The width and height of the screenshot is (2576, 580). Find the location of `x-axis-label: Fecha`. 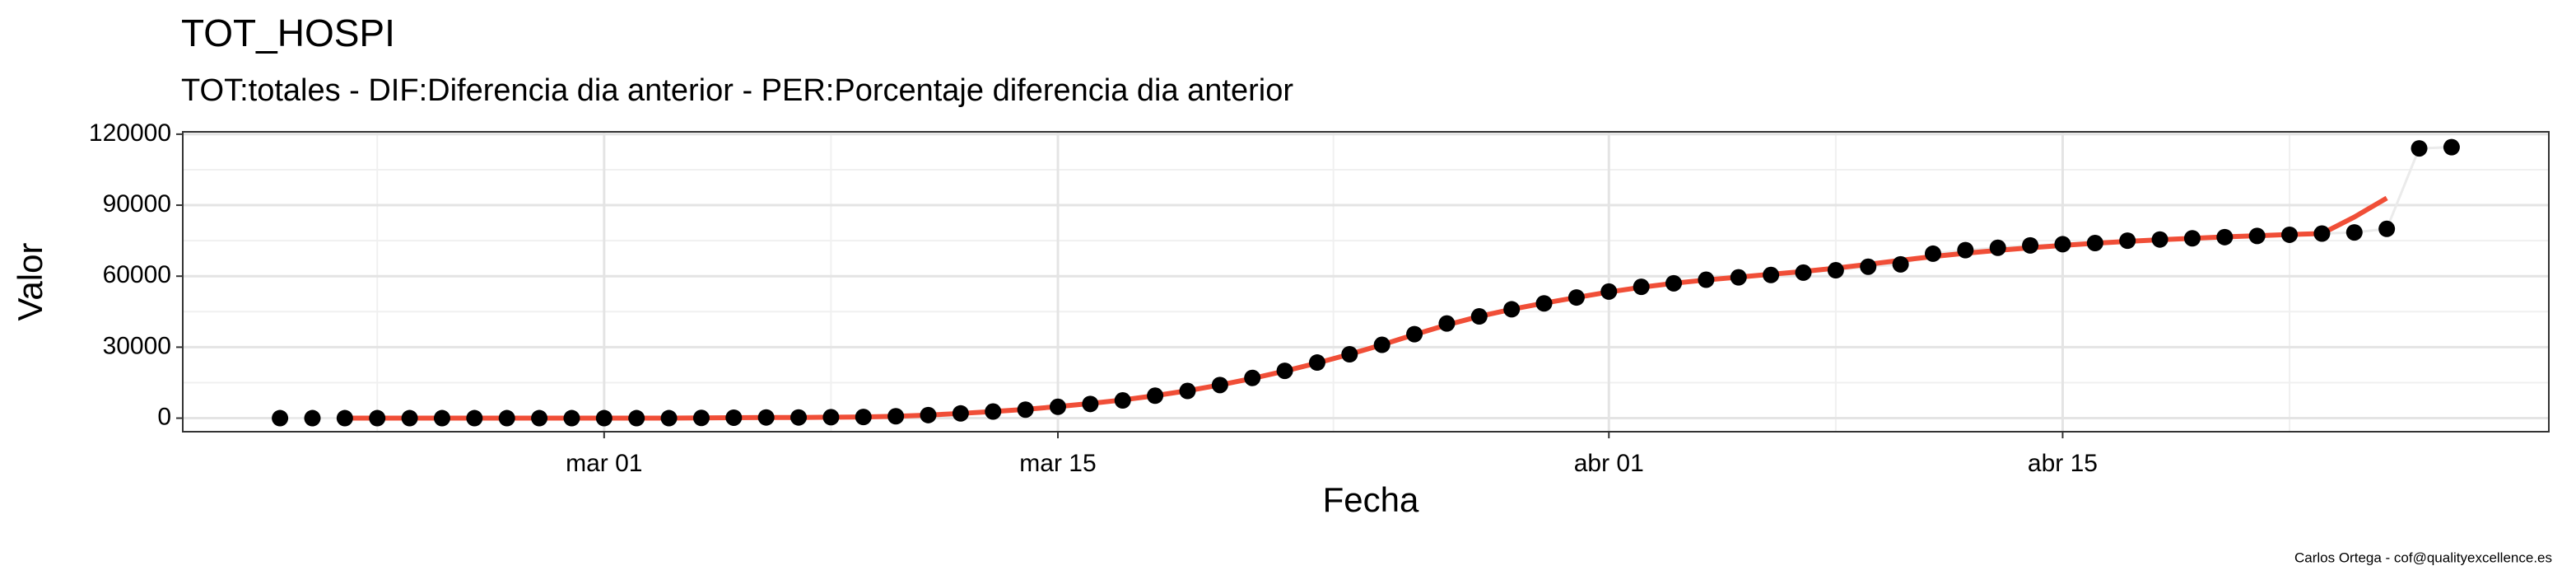

x-axis-label: Fecha is located at coordinates (1371, 499).